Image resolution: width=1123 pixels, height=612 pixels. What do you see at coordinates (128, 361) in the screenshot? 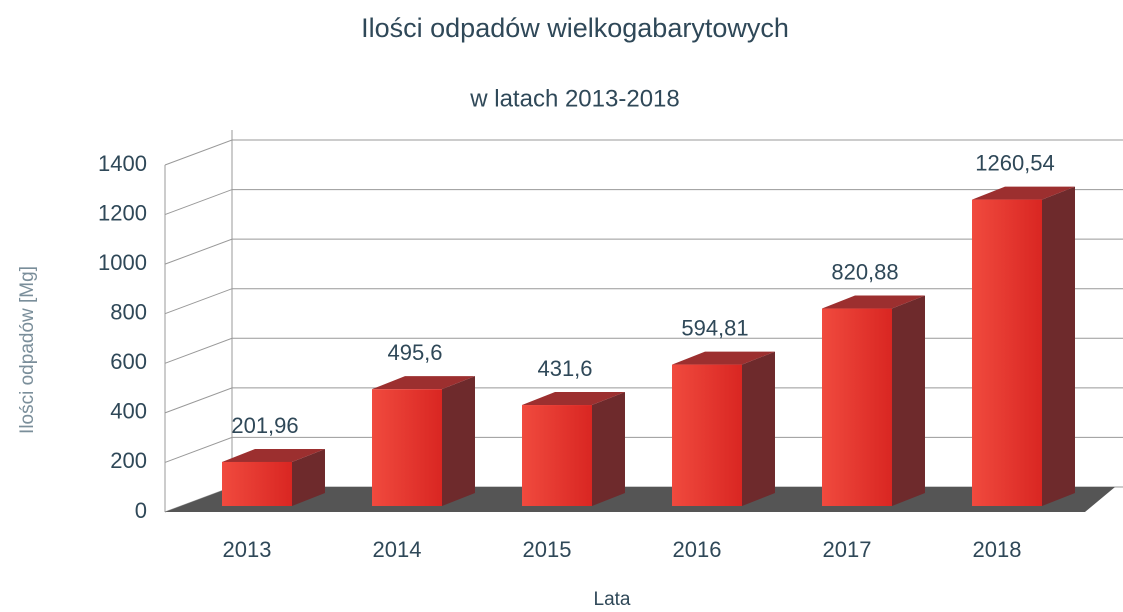
I see `y-tick-label: 600` at bounding box center [128, 361].